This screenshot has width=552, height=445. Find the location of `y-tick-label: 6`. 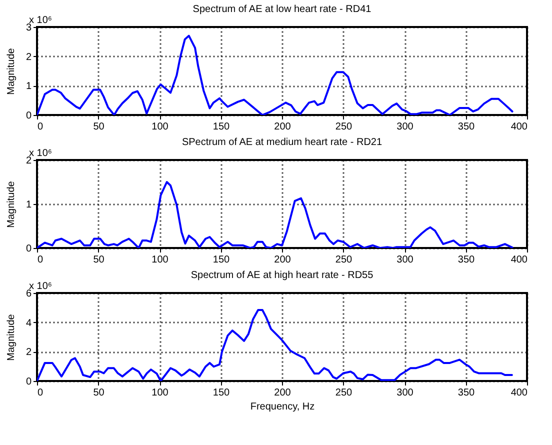

y-tick-label: 6 is located at coordinates (29, 294).